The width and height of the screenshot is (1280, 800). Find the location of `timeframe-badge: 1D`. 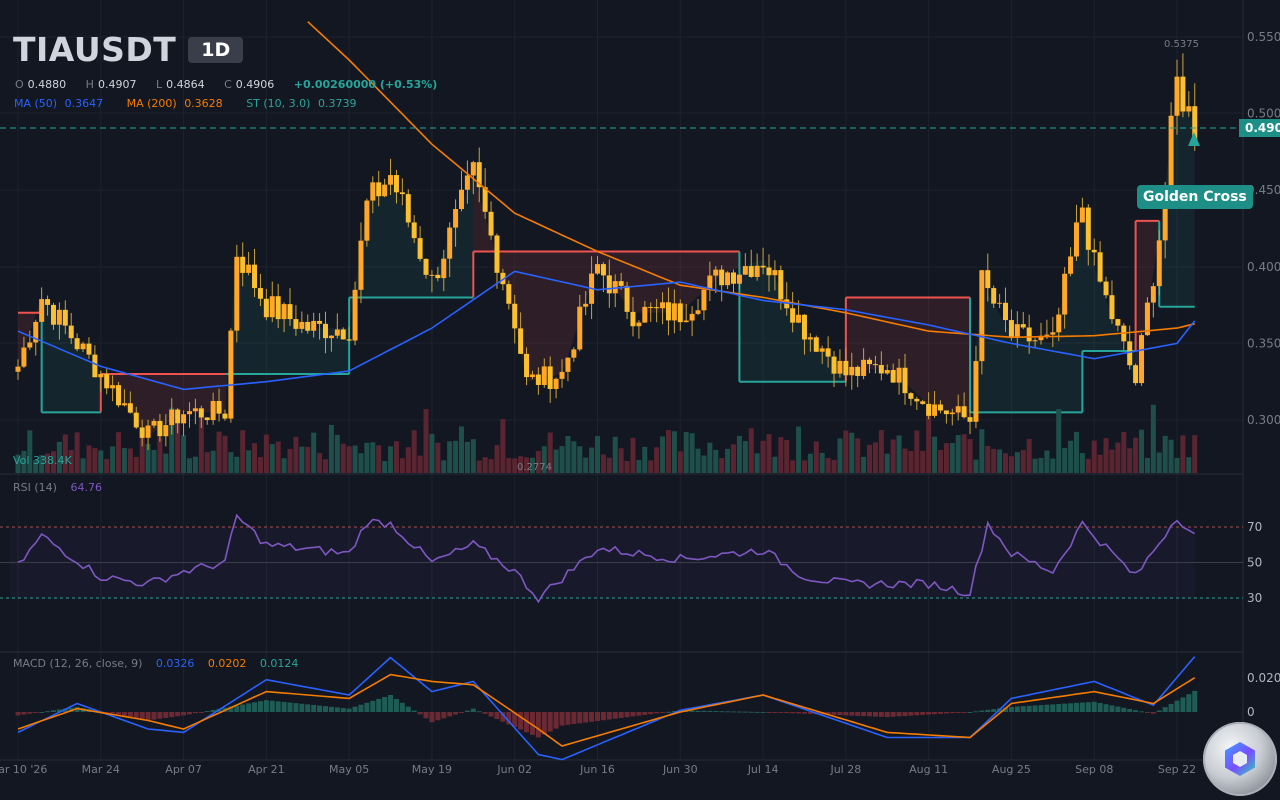

timeframe-badge: 1D is located at coordinates (216, 49).